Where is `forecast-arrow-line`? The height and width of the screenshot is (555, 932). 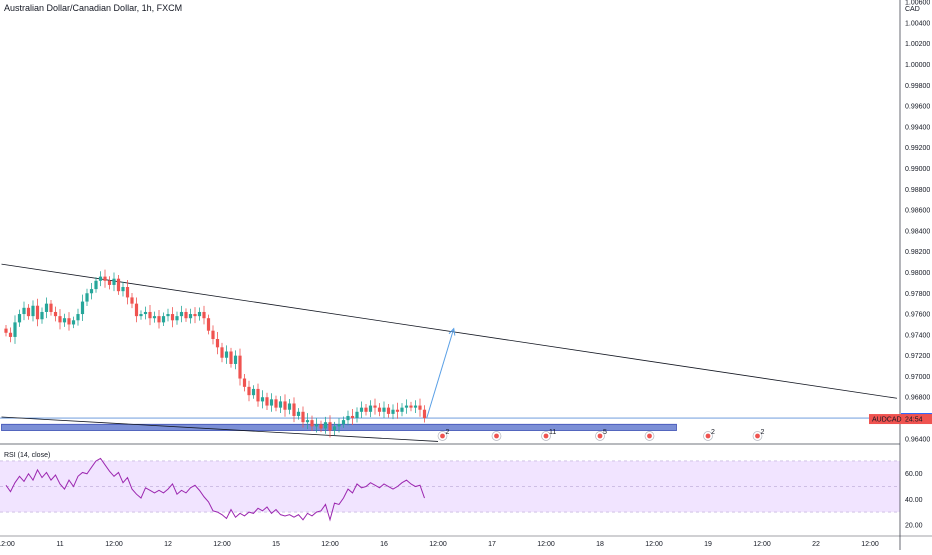 forecast-arrow-line is located at coordinates (440, 373).